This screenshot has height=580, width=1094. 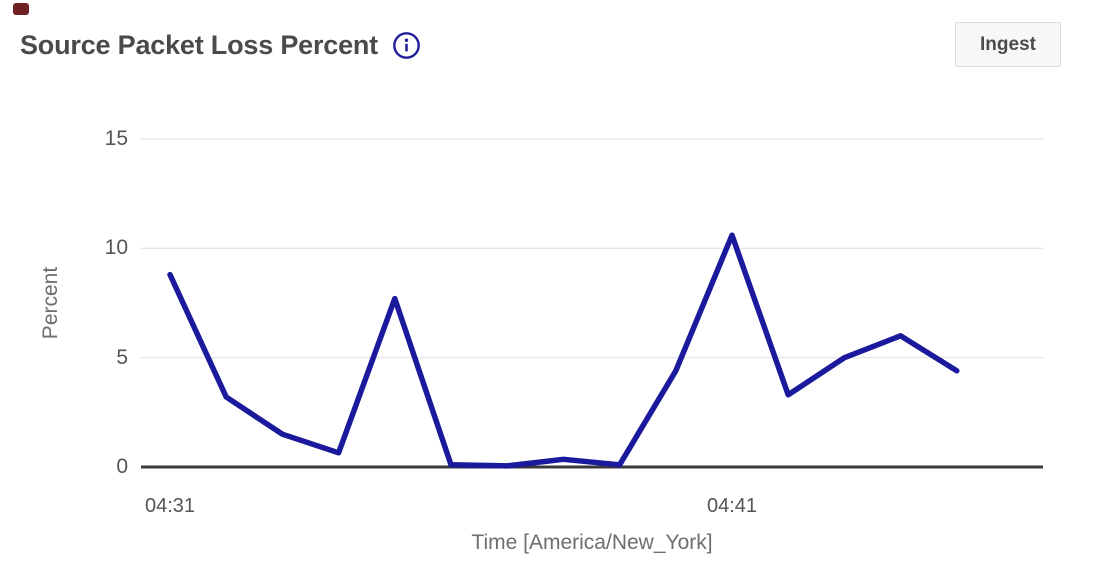 I want to click on y-tick-label: 15, so click(x=116, y=138).